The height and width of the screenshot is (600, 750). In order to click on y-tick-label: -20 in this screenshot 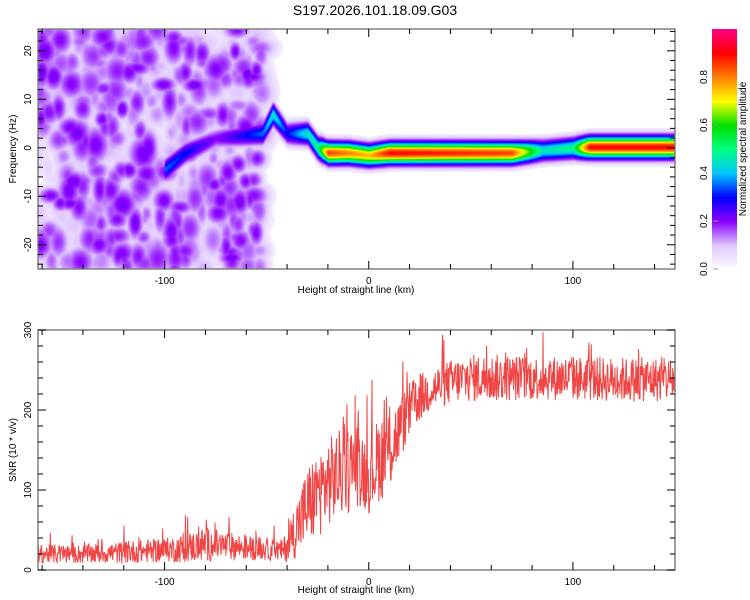, I will do `click(28, 244)`.